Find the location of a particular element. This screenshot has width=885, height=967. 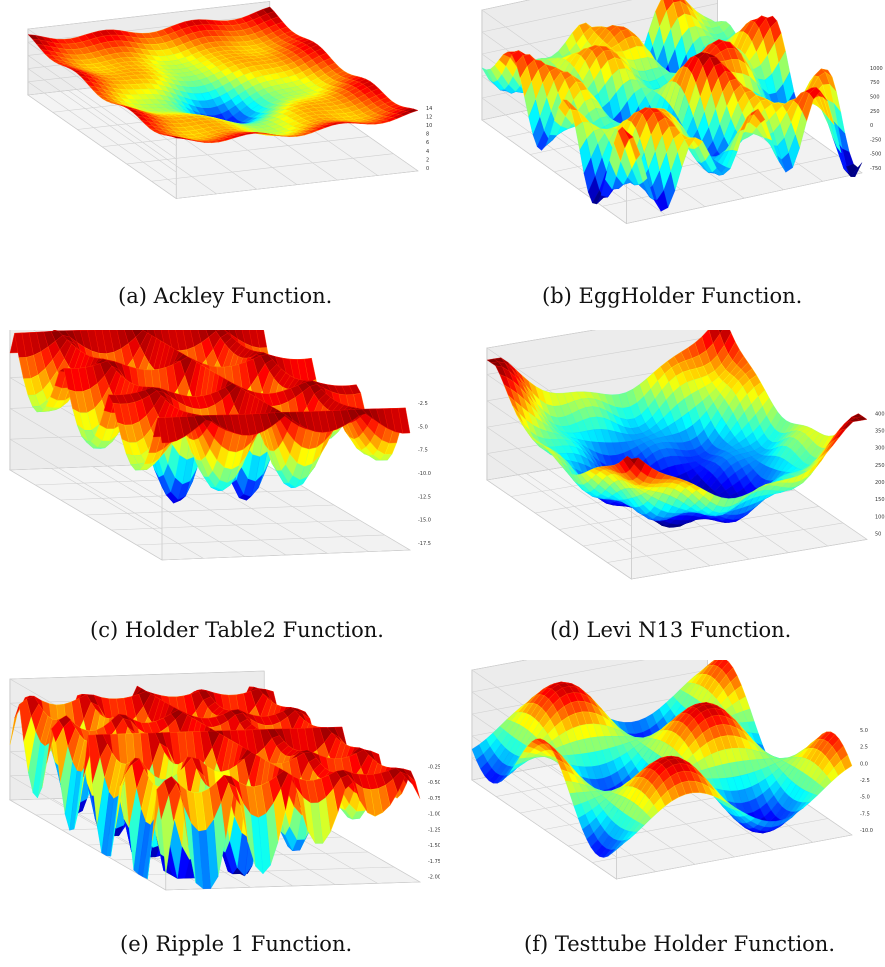

z-tick-label: 150 is located at coordinates (880, 500).